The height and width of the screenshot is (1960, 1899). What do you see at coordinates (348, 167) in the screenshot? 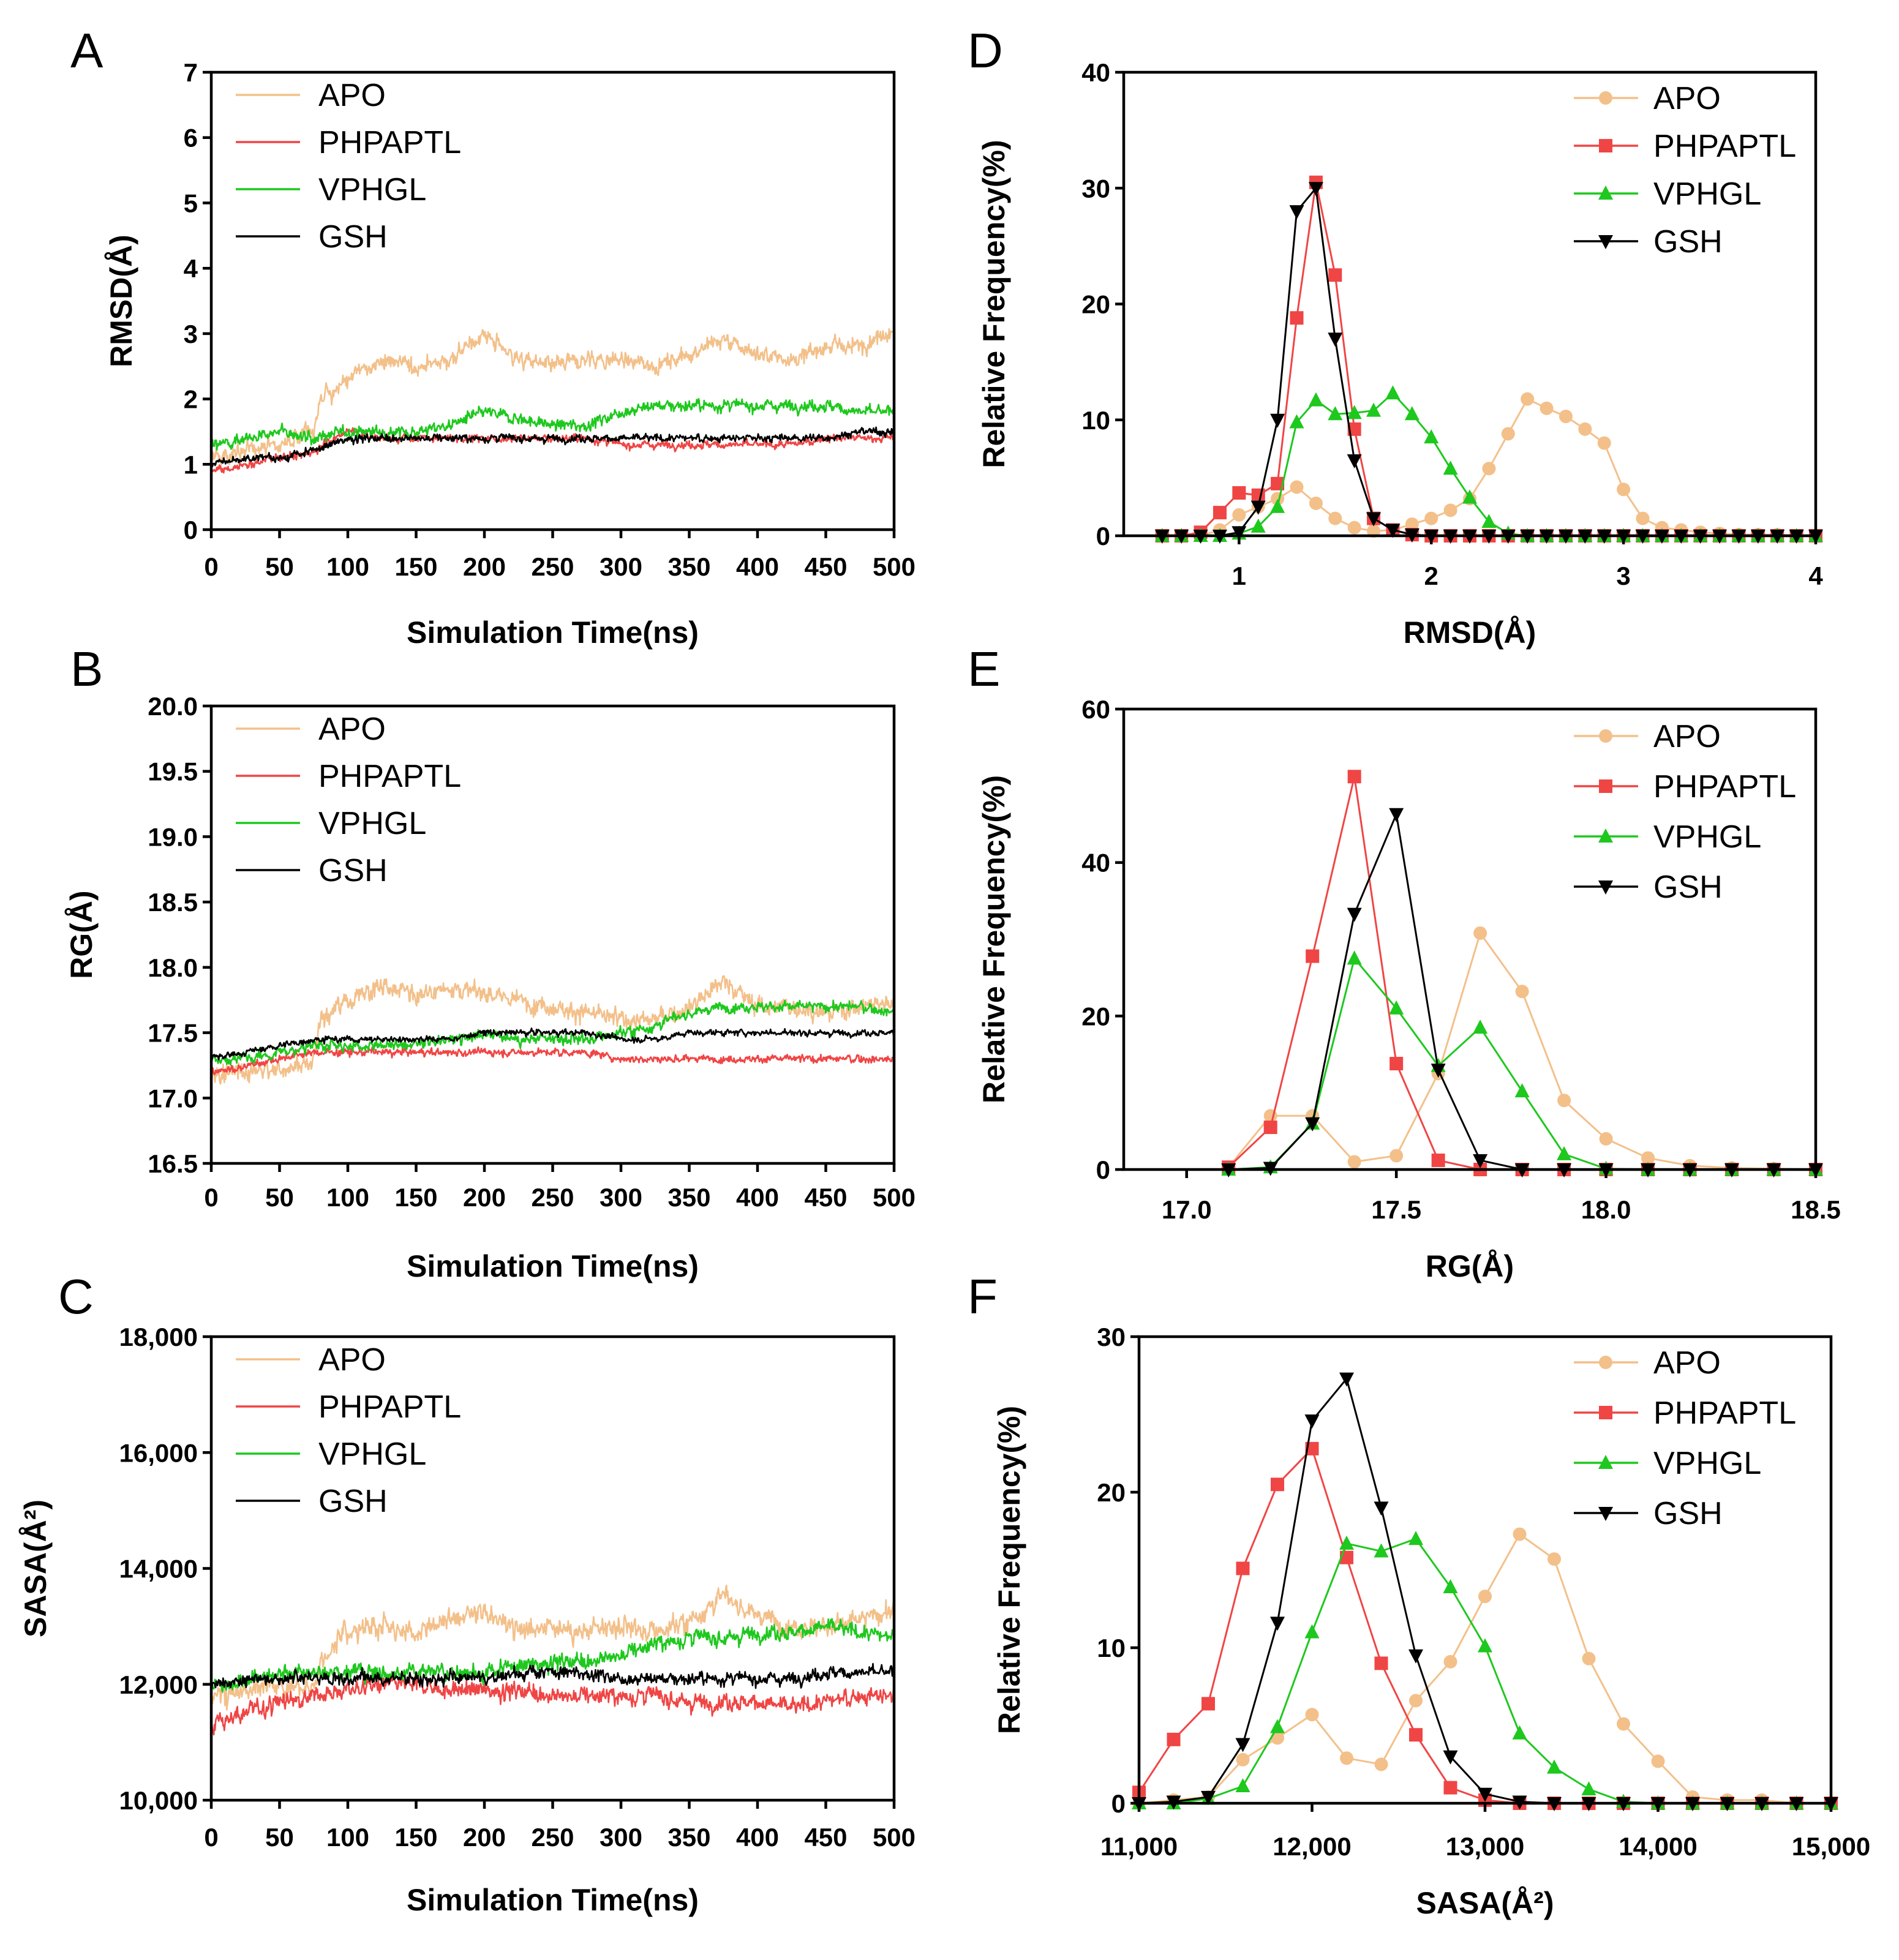
I see `legend-A: APO PHPAPTL VPHGL GSH` at bounding box center [348, 167].